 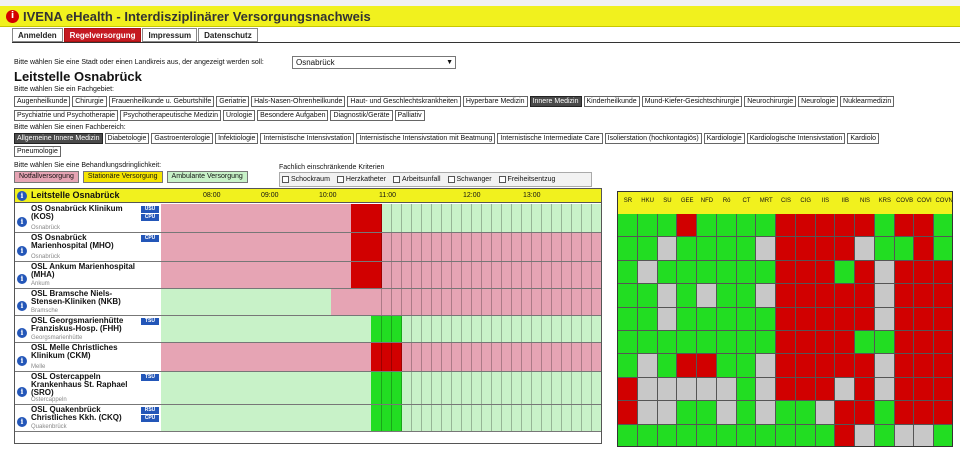 I want to click on fachgebiet-neurochirurgie: Neurochirurgie, so click(x=770, y=101).